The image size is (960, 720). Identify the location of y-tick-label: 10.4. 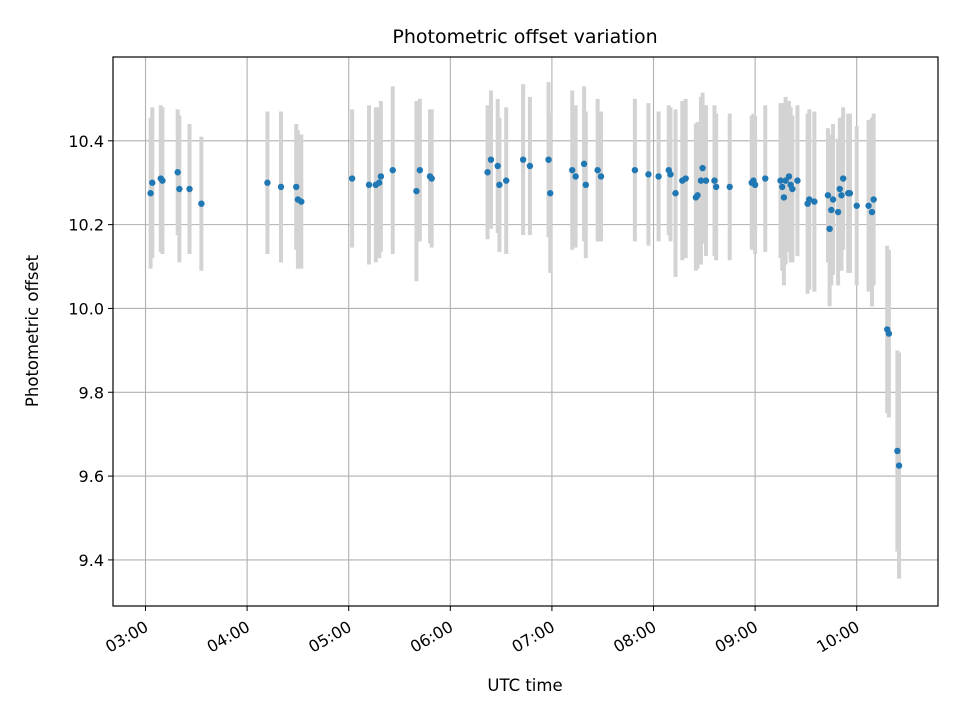
(86, 141).